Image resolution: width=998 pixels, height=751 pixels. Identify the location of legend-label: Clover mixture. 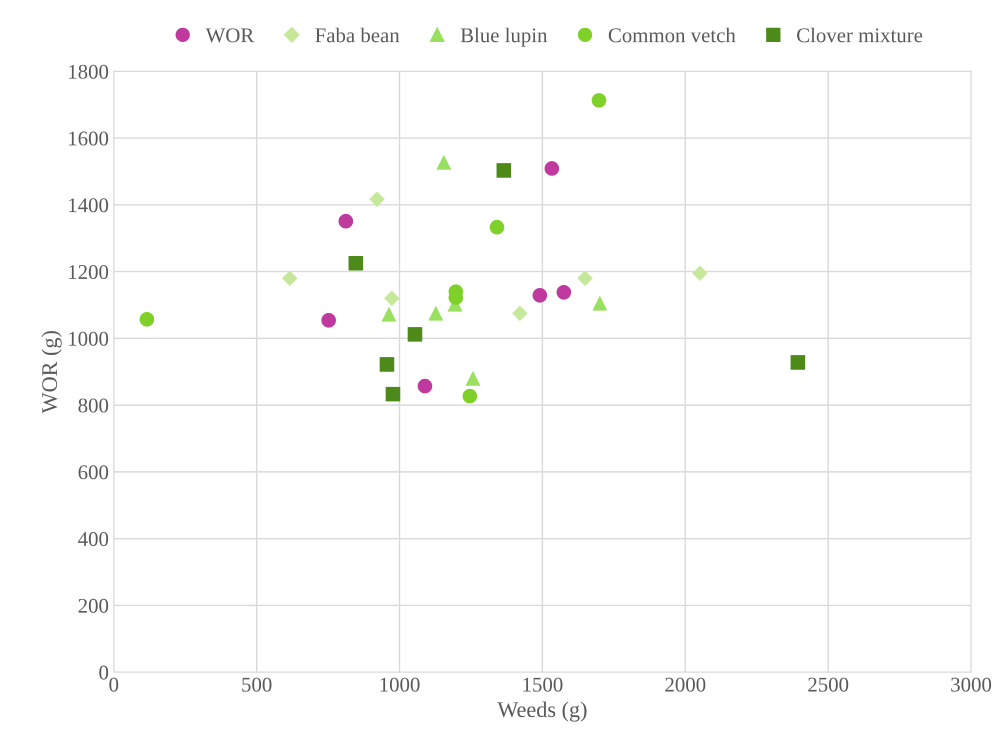
(859, 35).